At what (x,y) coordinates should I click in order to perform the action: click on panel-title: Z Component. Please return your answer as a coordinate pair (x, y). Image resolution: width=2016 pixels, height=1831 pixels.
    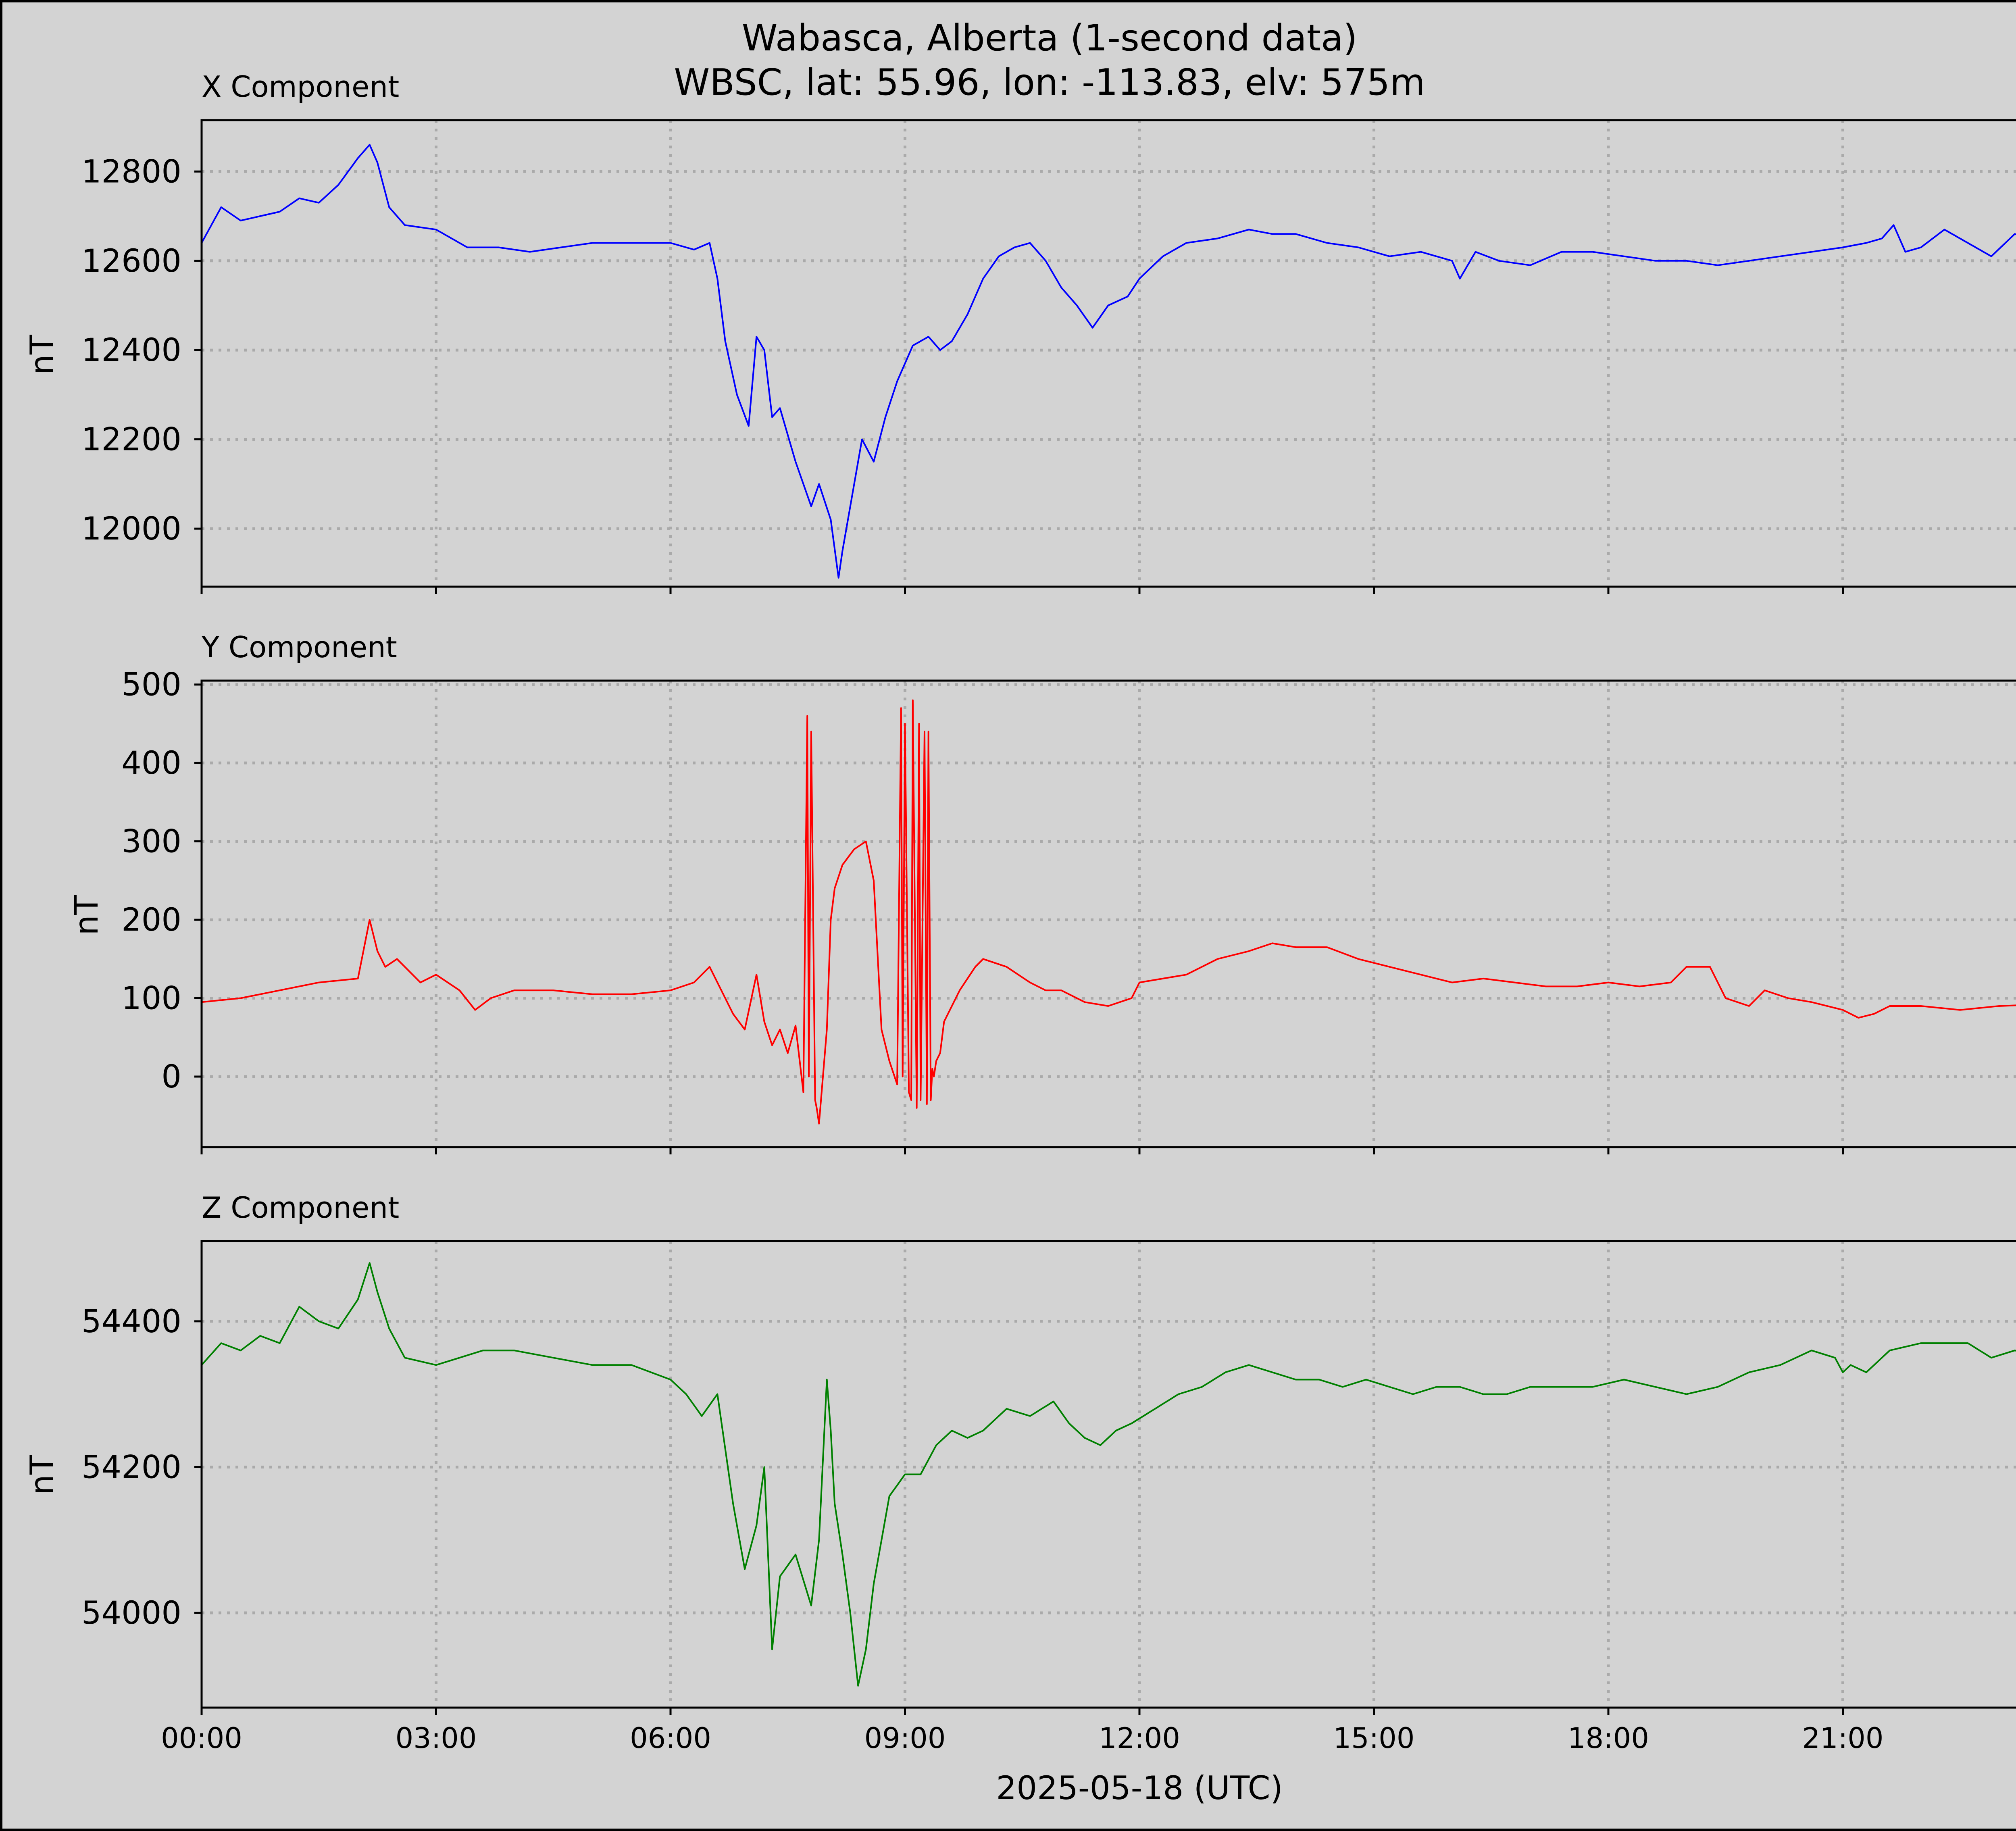
    Looking at the image, I should click on (300, 1208).